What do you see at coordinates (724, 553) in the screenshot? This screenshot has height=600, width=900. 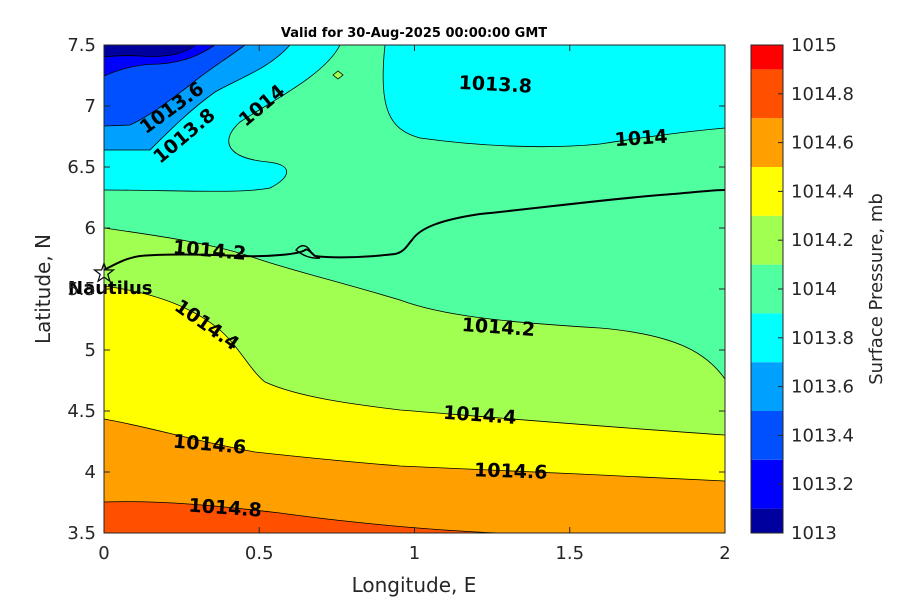 I see `x-tick-label: 2` at bounding box center [724, 553].